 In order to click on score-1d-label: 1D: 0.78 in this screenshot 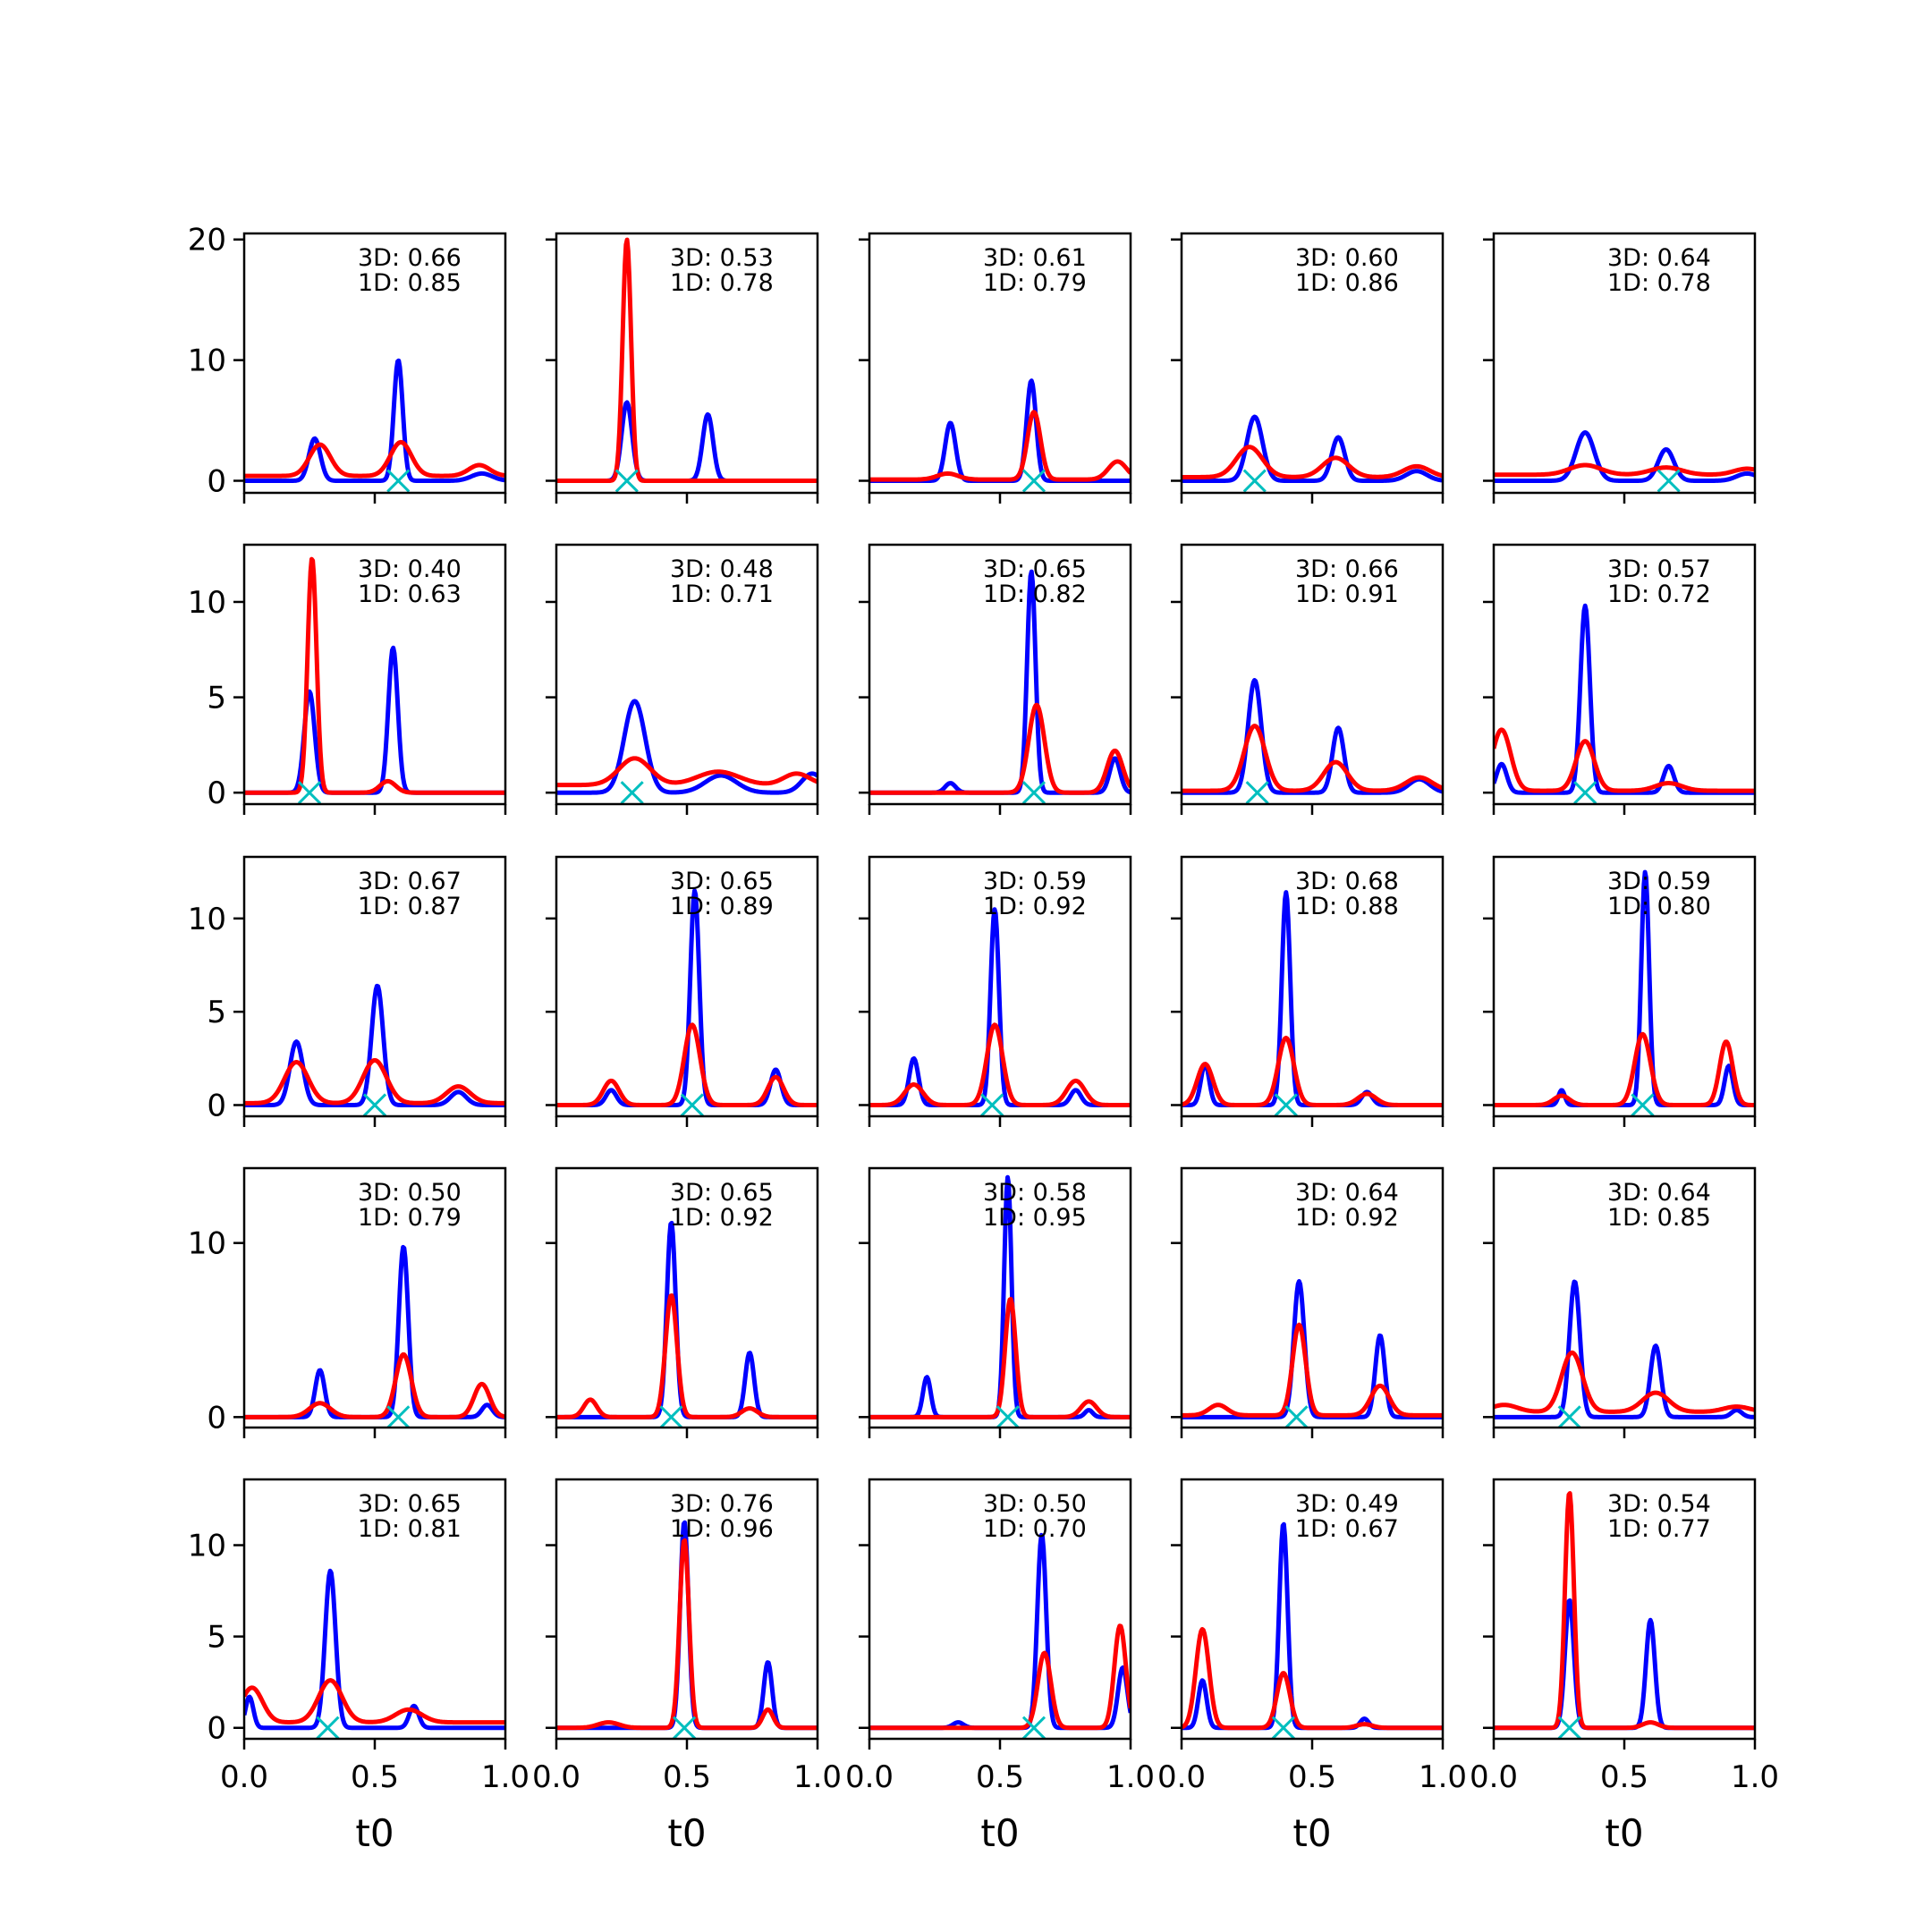, I will do `click(1659, 283)`.